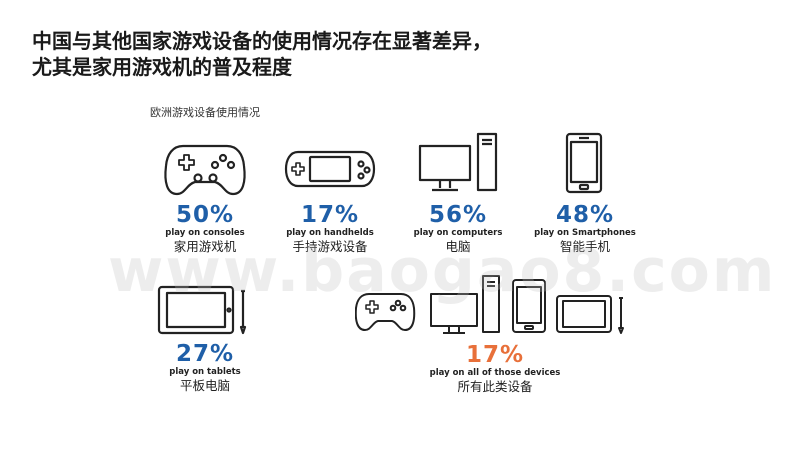  I want to click on title-line-1: 中国与其他国家游戏设备的使用情况存在显著差异，, so click(262, 41).